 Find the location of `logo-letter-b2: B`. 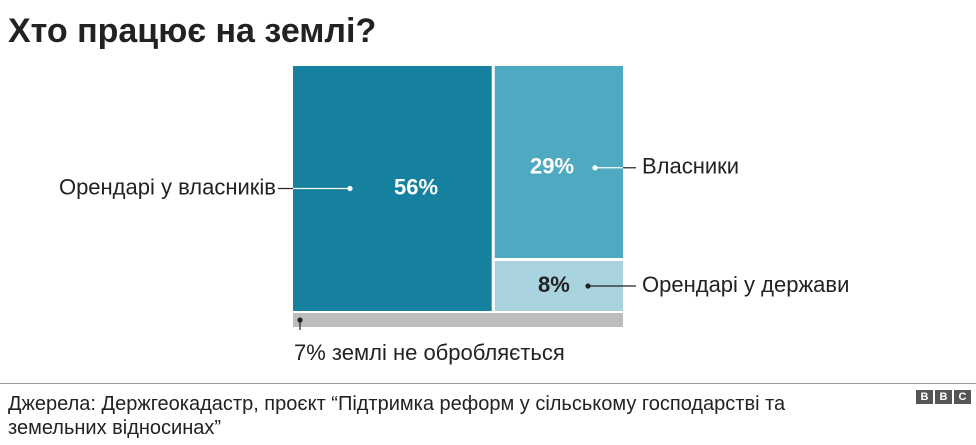

logo-letter-b2: B is located at coordinates (943, 397).